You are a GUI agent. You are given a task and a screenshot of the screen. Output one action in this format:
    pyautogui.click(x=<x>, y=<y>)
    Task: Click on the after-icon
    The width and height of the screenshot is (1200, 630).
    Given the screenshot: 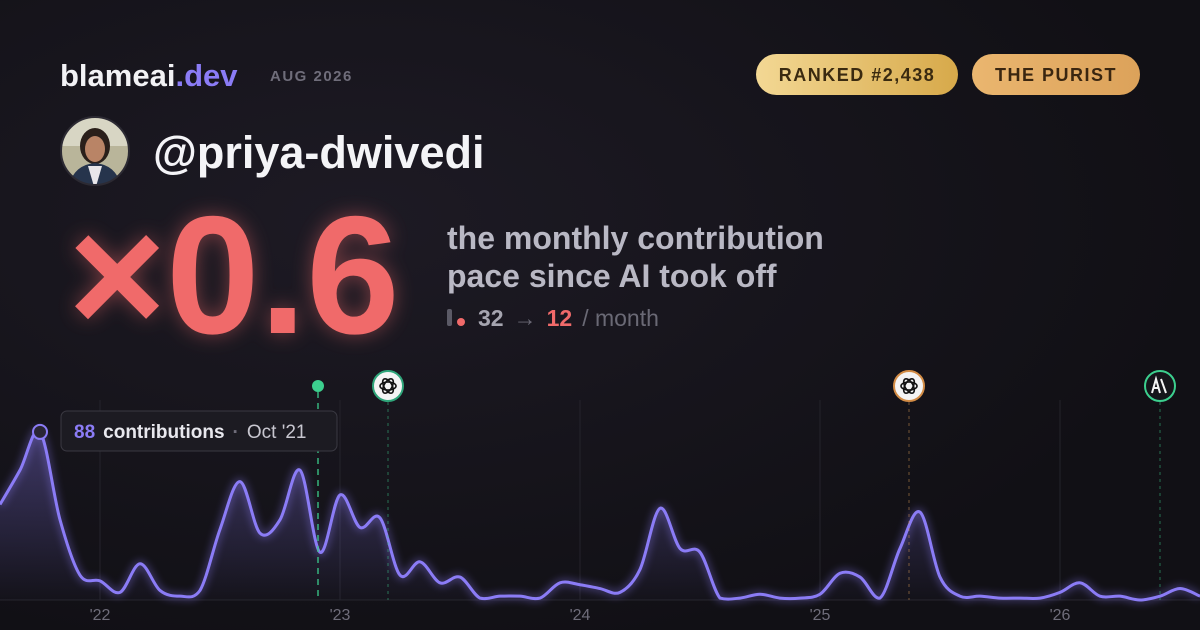 What is the action you would take?
    pyautogui.click(x=461, y=322)
    